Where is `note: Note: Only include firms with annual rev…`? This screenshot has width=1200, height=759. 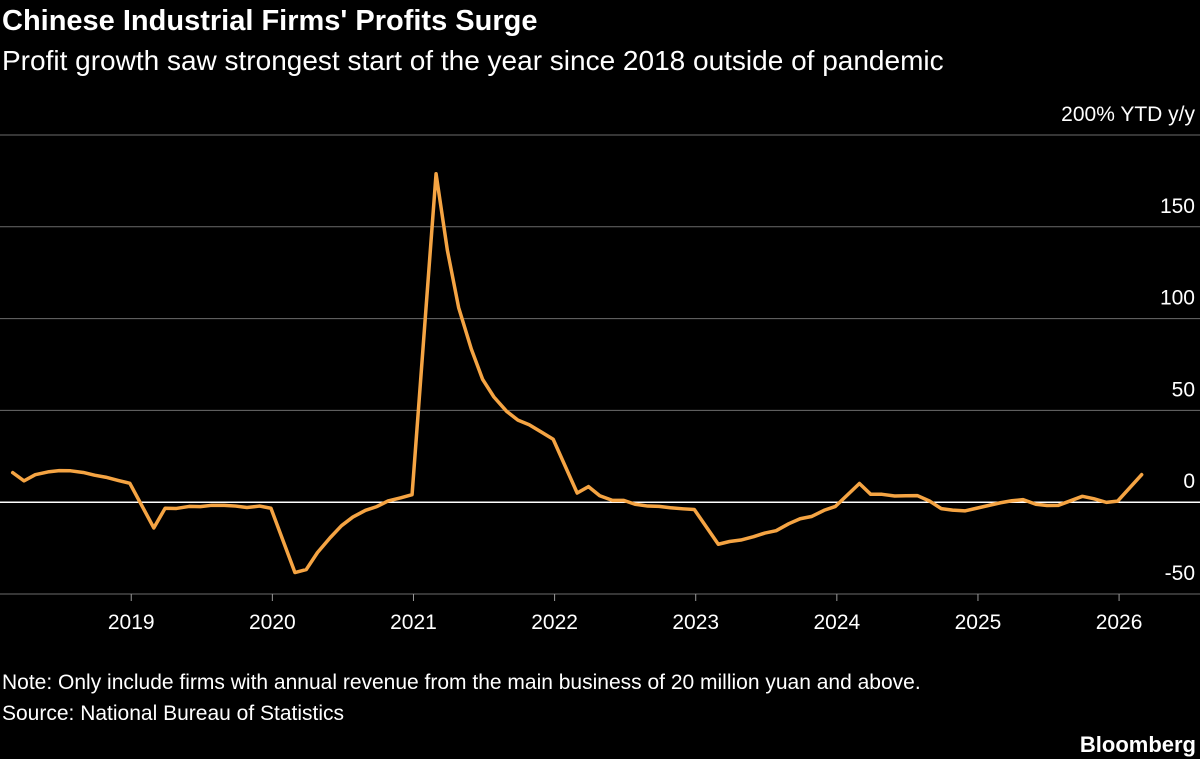 note: Note: Only include firms with annual rev… is located at coordinates (461, 682).